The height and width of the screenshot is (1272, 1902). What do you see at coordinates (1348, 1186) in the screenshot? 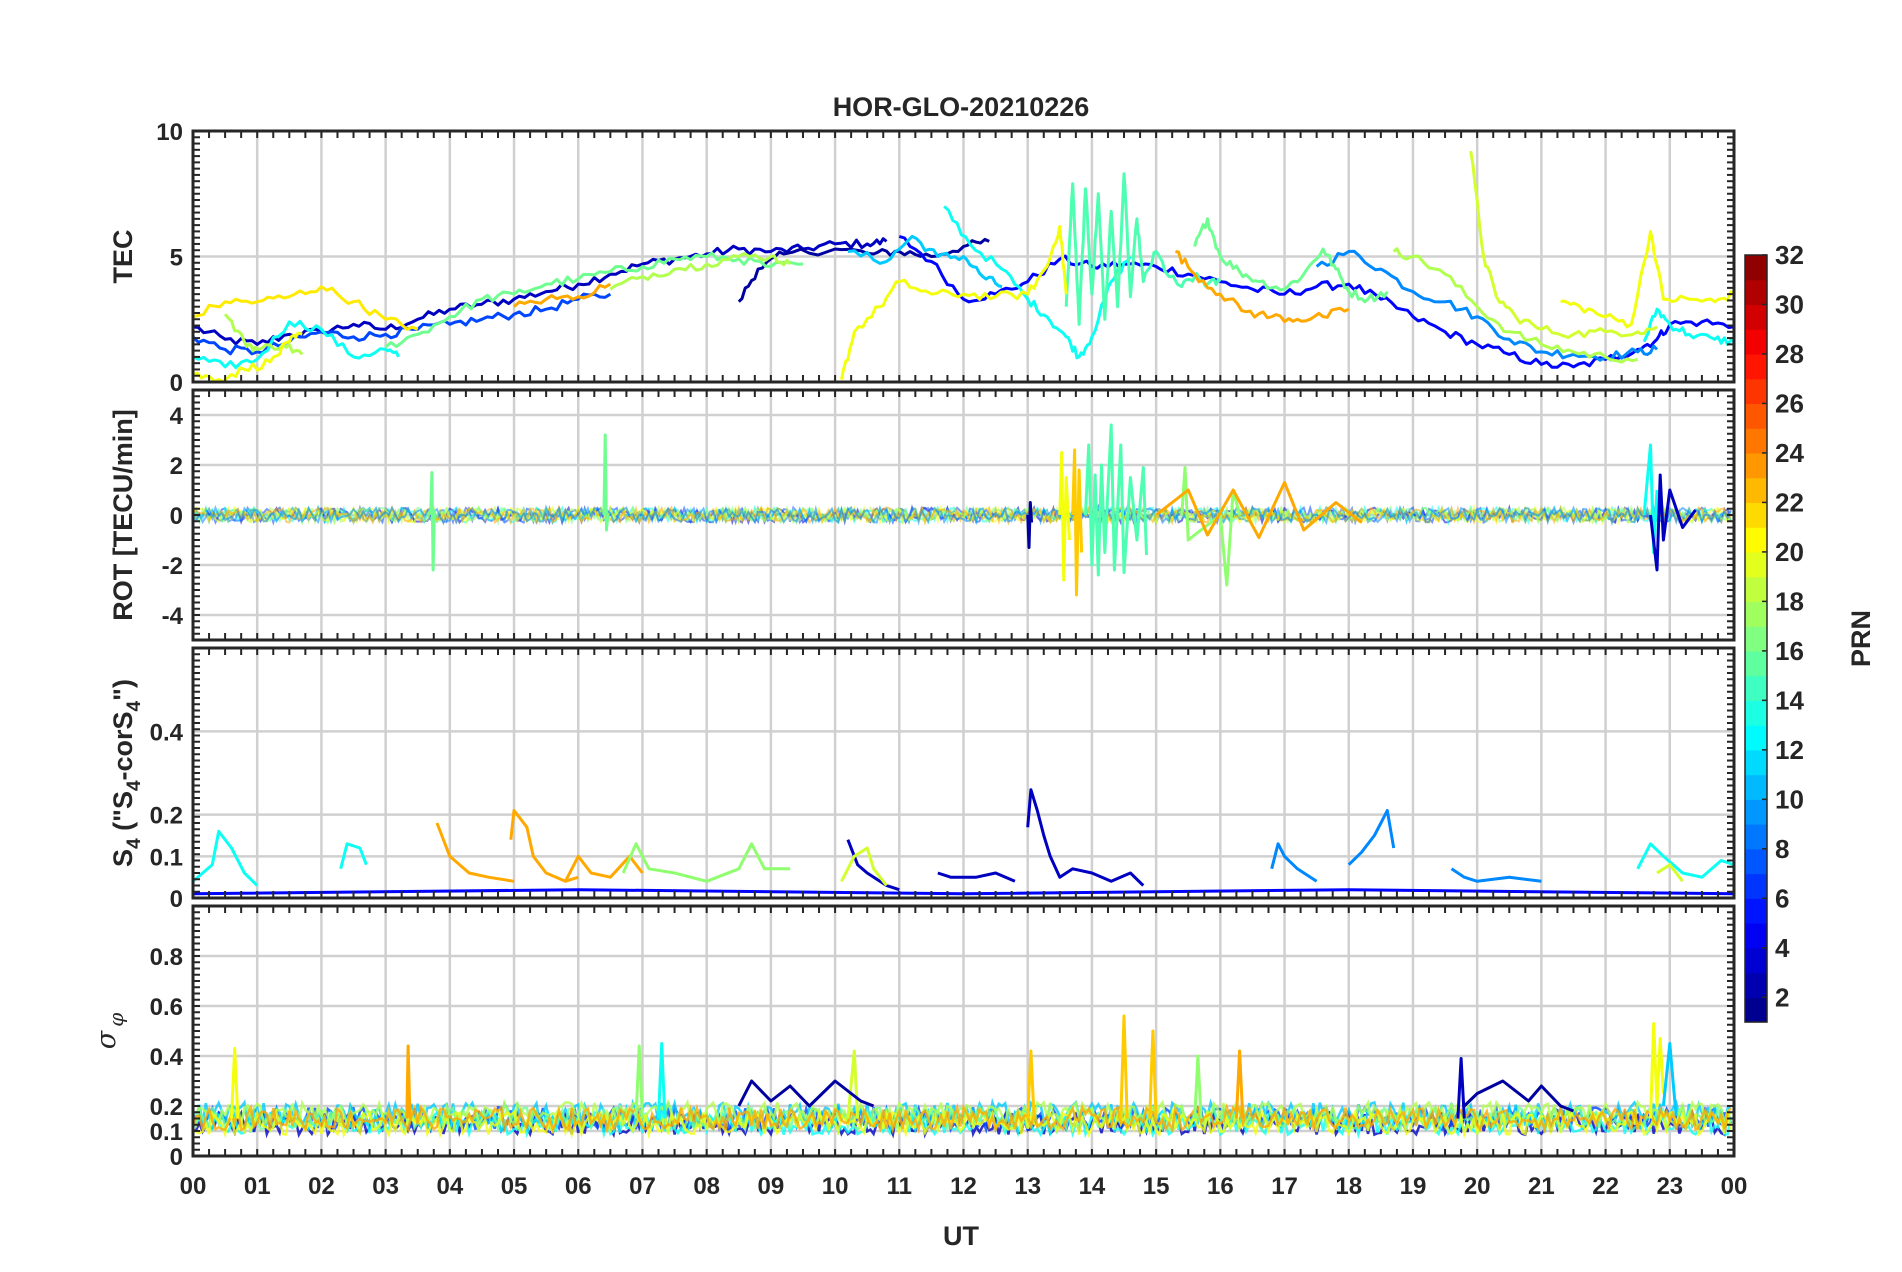
I see `x-tick-label: 18` at bounding box center [1348, 1186].